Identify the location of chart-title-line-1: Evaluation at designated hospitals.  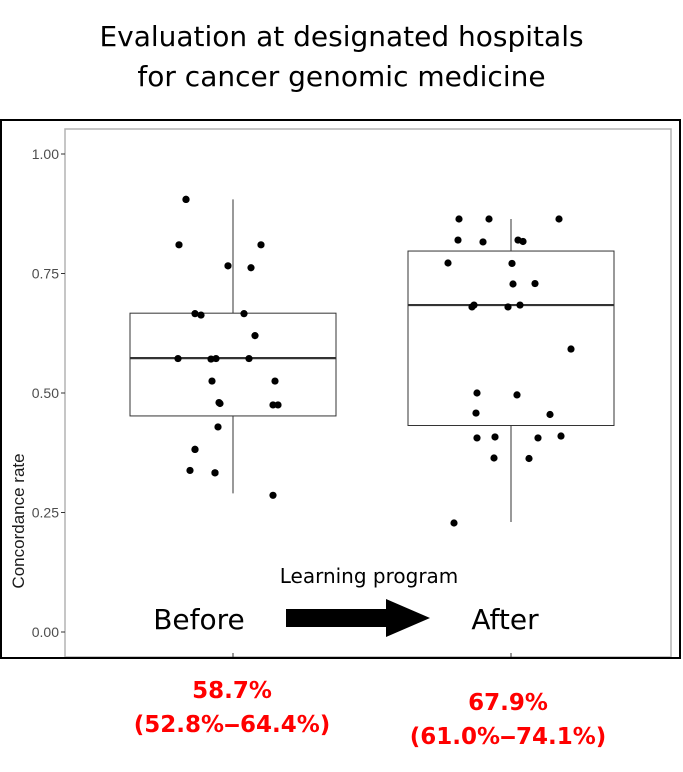
(341, 36).